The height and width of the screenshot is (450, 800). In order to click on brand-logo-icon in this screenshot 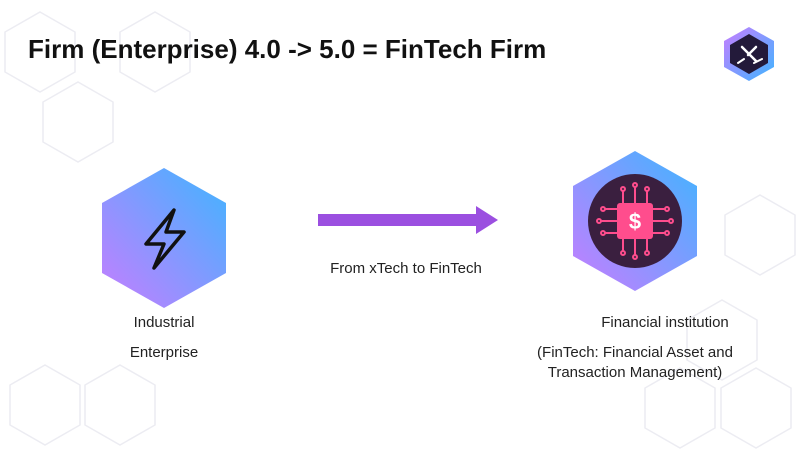, I will do `click(749, 54)`.